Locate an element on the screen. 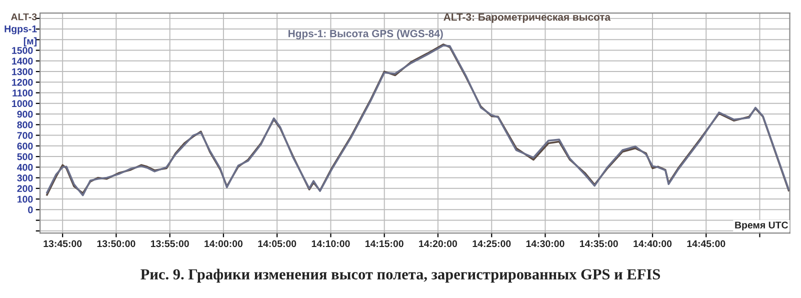  x-tick-label: 13:50:00 is located at coordinates (116, 244).